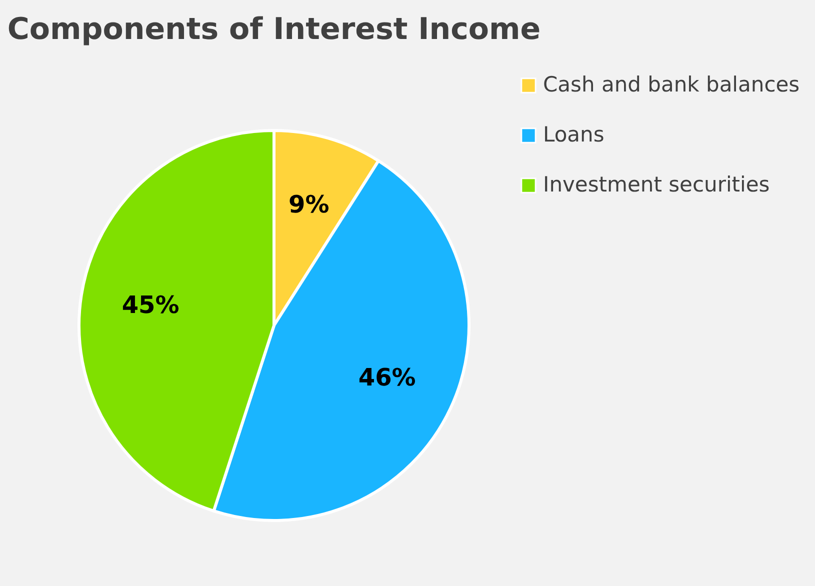  What do you see at coordinates (573, 134) in the screenshot?
I see `legend-label: Loans` at bounding box center [573, 134].